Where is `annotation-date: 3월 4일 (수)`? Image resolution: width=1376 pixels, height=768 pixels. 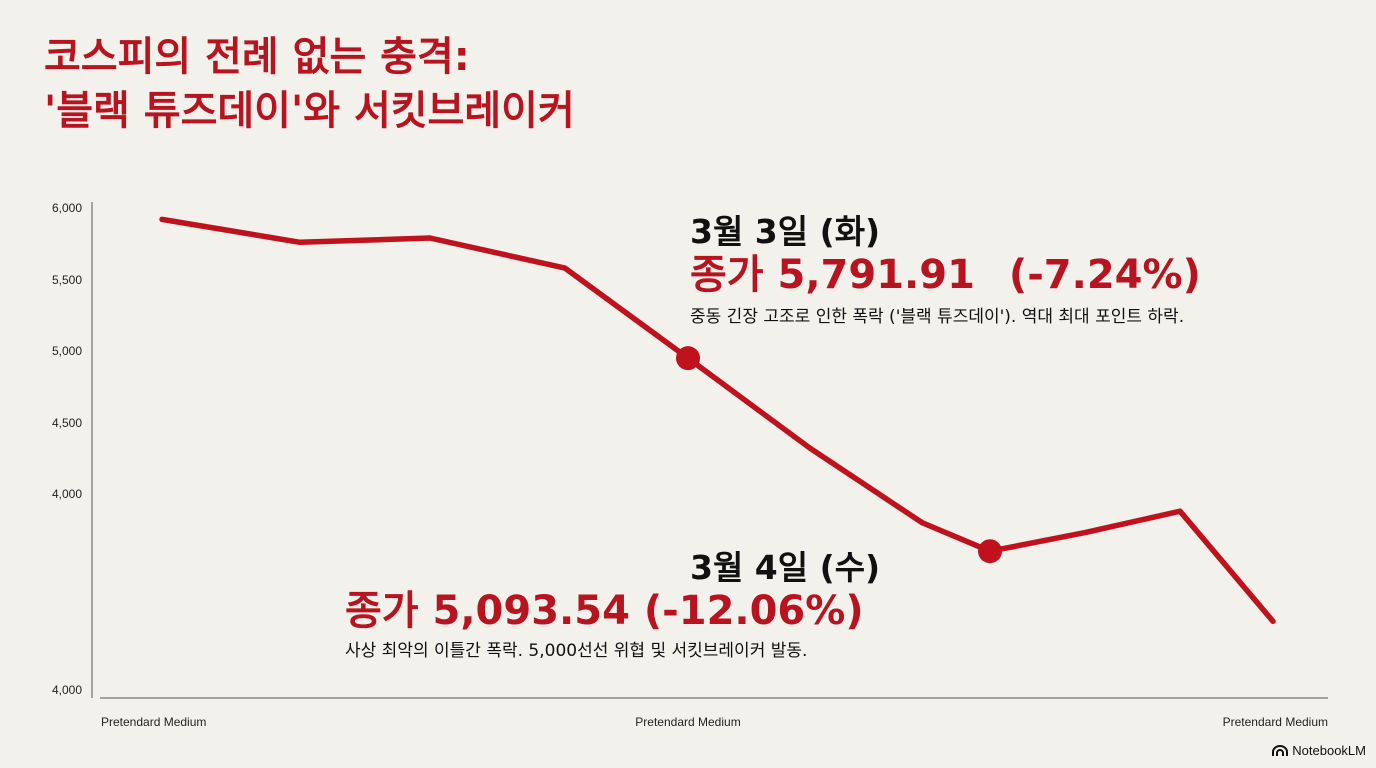 annotation-date: 3월 4일 (수) is located at coordinates (785, 567).